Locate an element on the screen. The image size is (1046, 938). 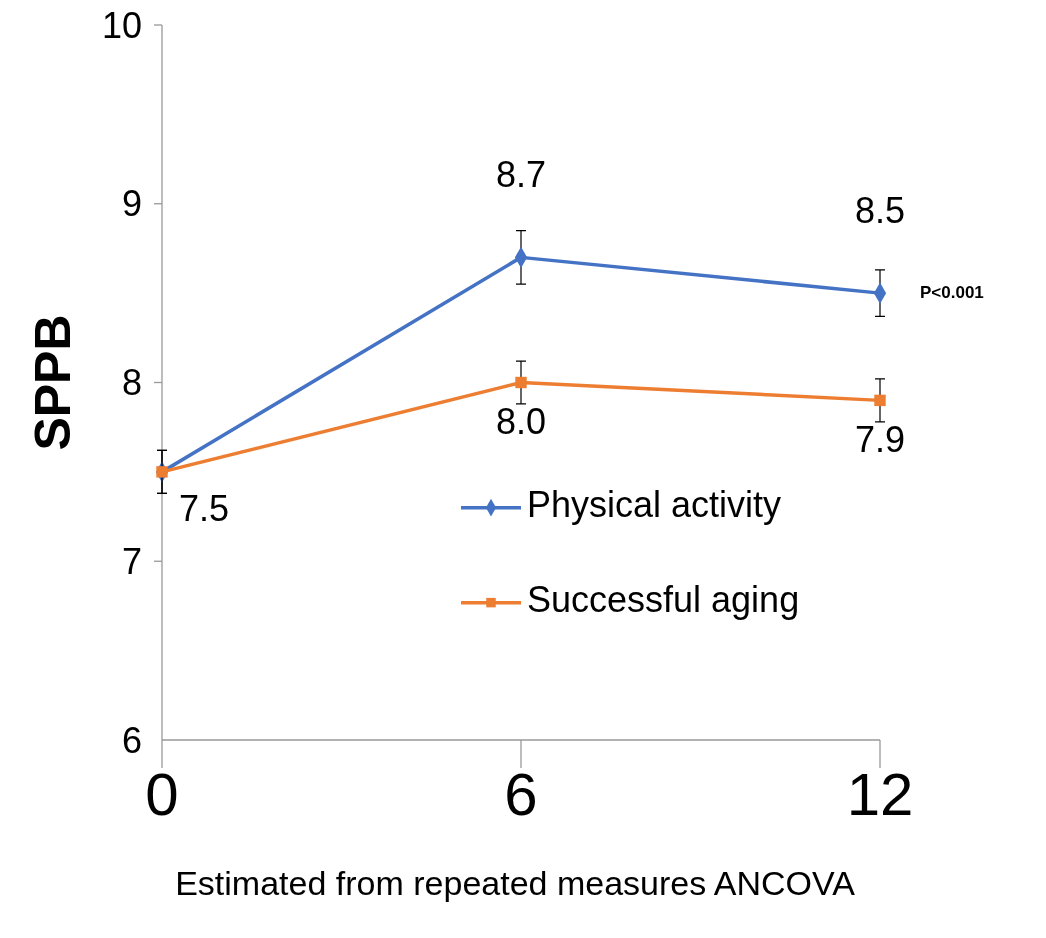
annotation: P<0.001 is located at coordinates (952, 292).